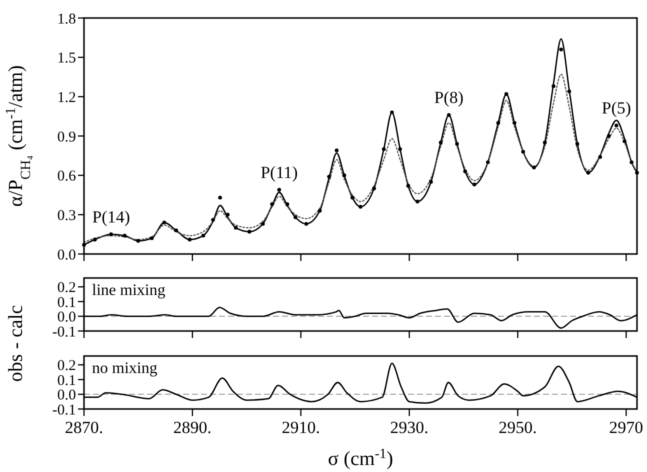  What do you see at coordinates (517, 427) in the screenshot?
I see `x-tick-label: 2950.` at bounding box center [517, 427].